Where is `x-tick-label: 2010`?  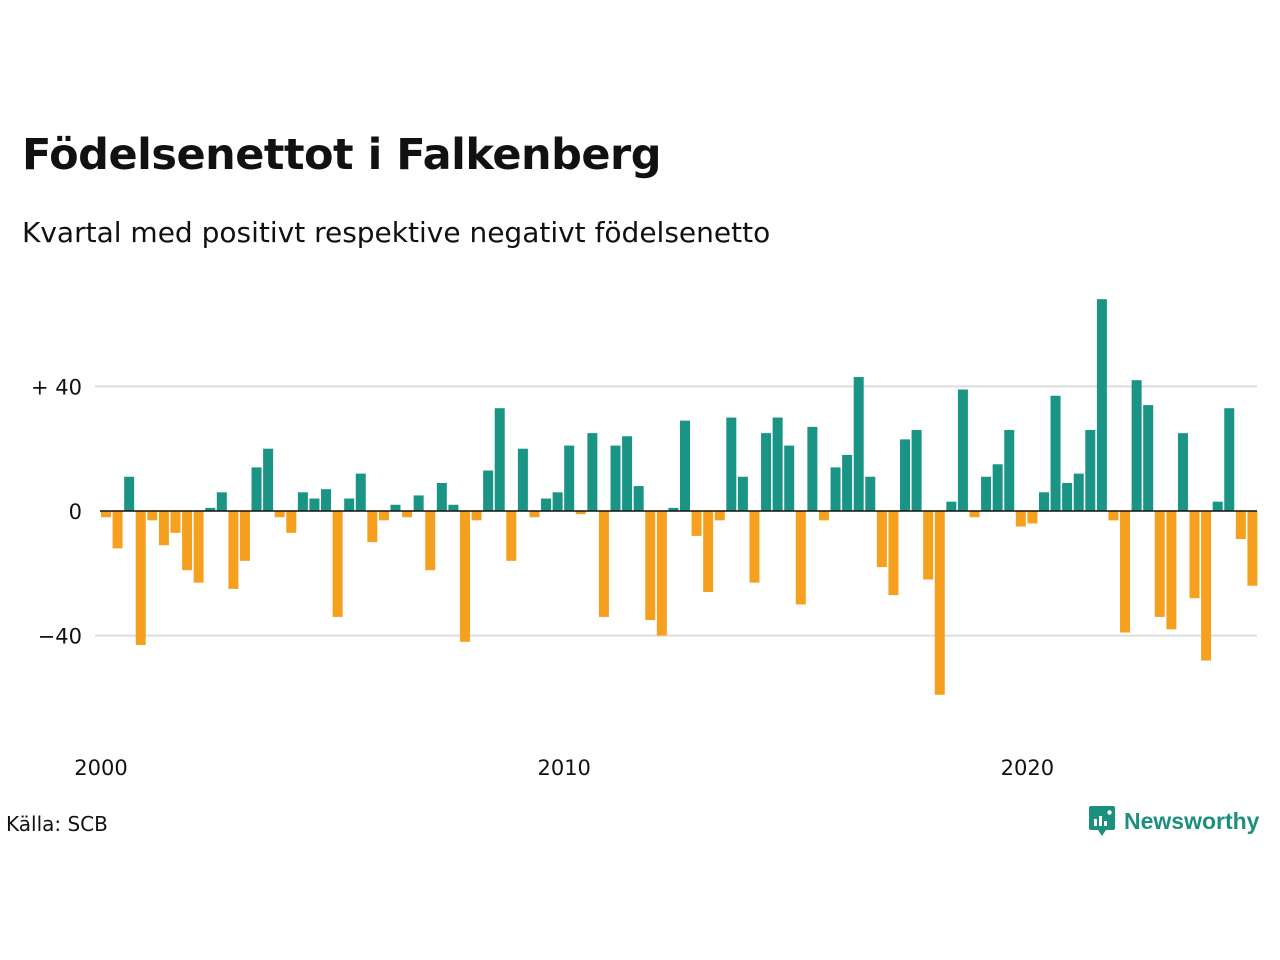
x-tick-label: 2010 is located at coordinates (563, 768).